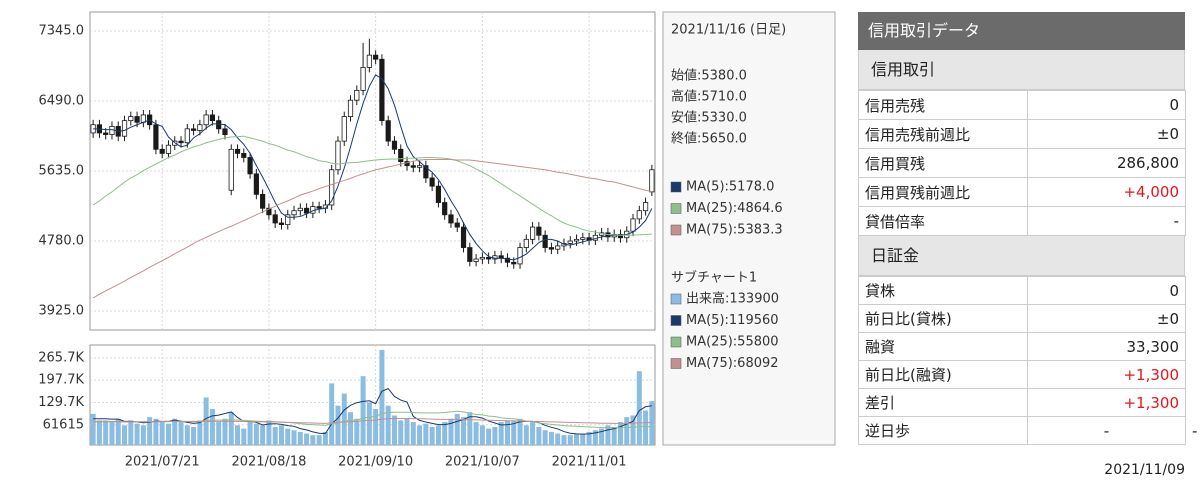 This screenshot has height=488, width=1200. What do you see at coordinates (63, 424) in the screenshot?
I see `y-tick-label: 61615` at bounding box center [63, 424].